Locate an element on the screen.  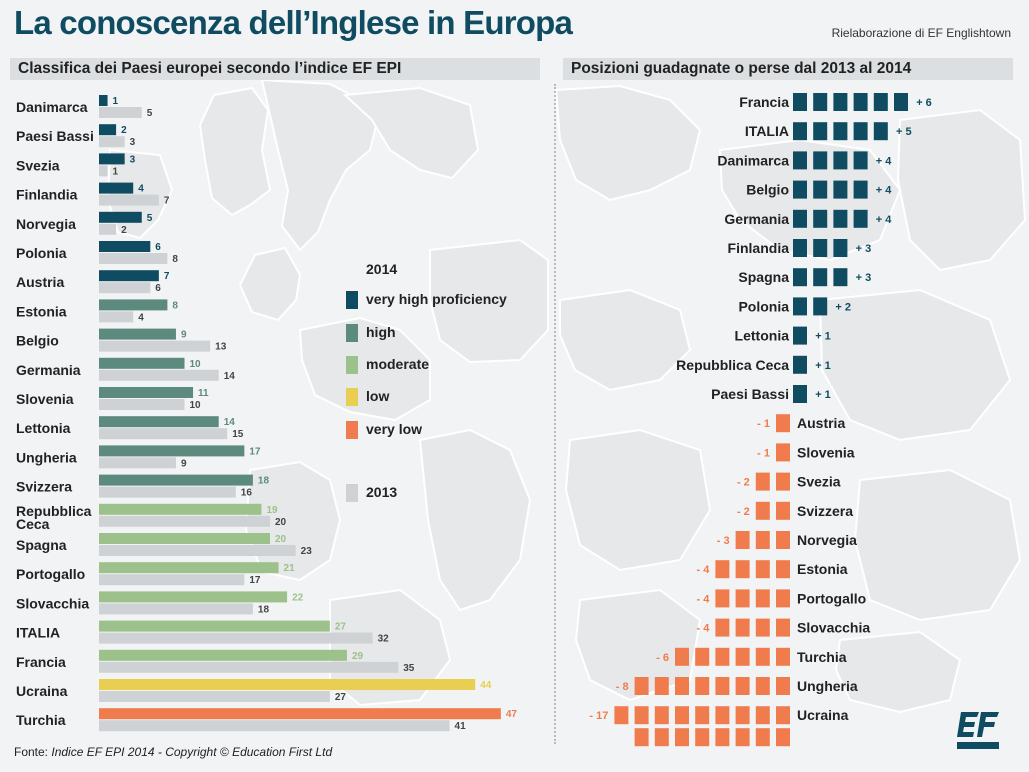
bar-2014-label: 20 is located at coordinates (281, 539).